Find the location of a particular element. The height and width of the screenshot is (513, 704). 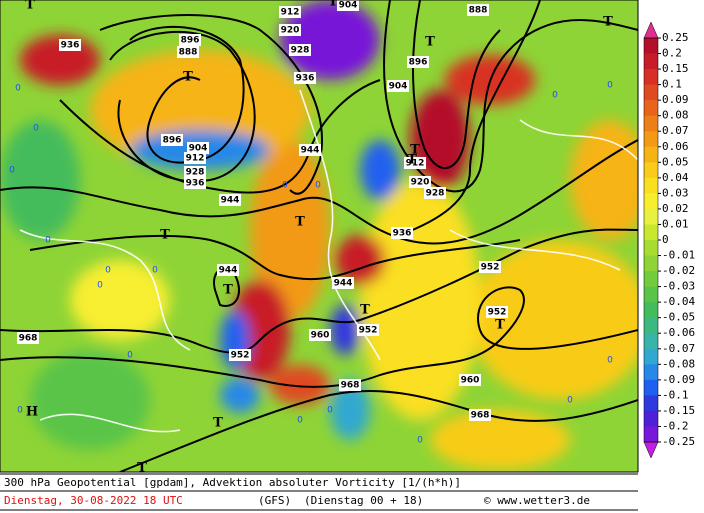

colorbar-label: -0.02 is located at coordinates (678, 270).